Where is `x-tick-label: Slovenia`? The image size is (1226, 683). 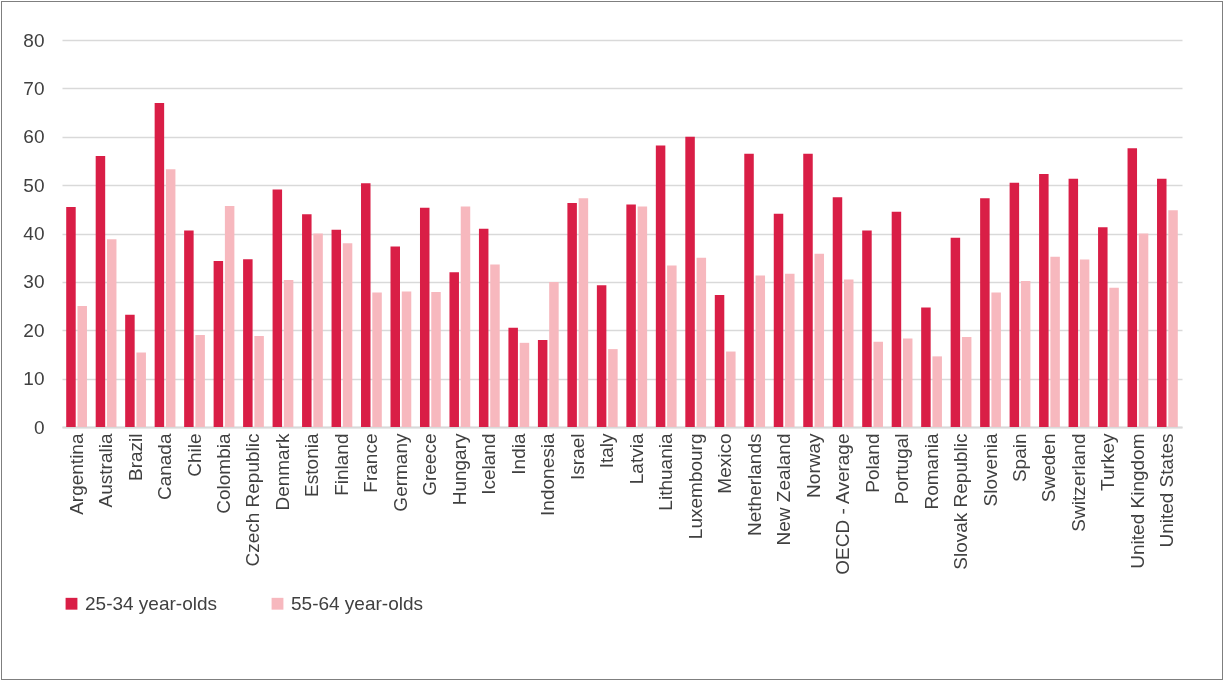
x-tick-label: Slovenia is located at coordinates (990, 470).